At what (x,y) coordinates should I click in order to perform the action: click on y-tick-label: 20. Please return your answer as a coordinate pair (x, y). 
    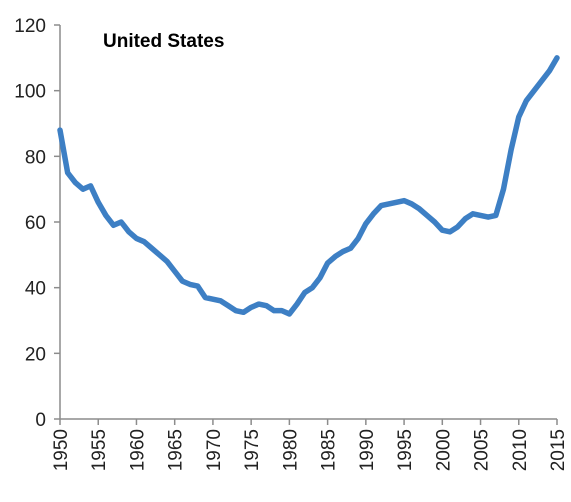
    Looking at the image, I should click on (35, 354).